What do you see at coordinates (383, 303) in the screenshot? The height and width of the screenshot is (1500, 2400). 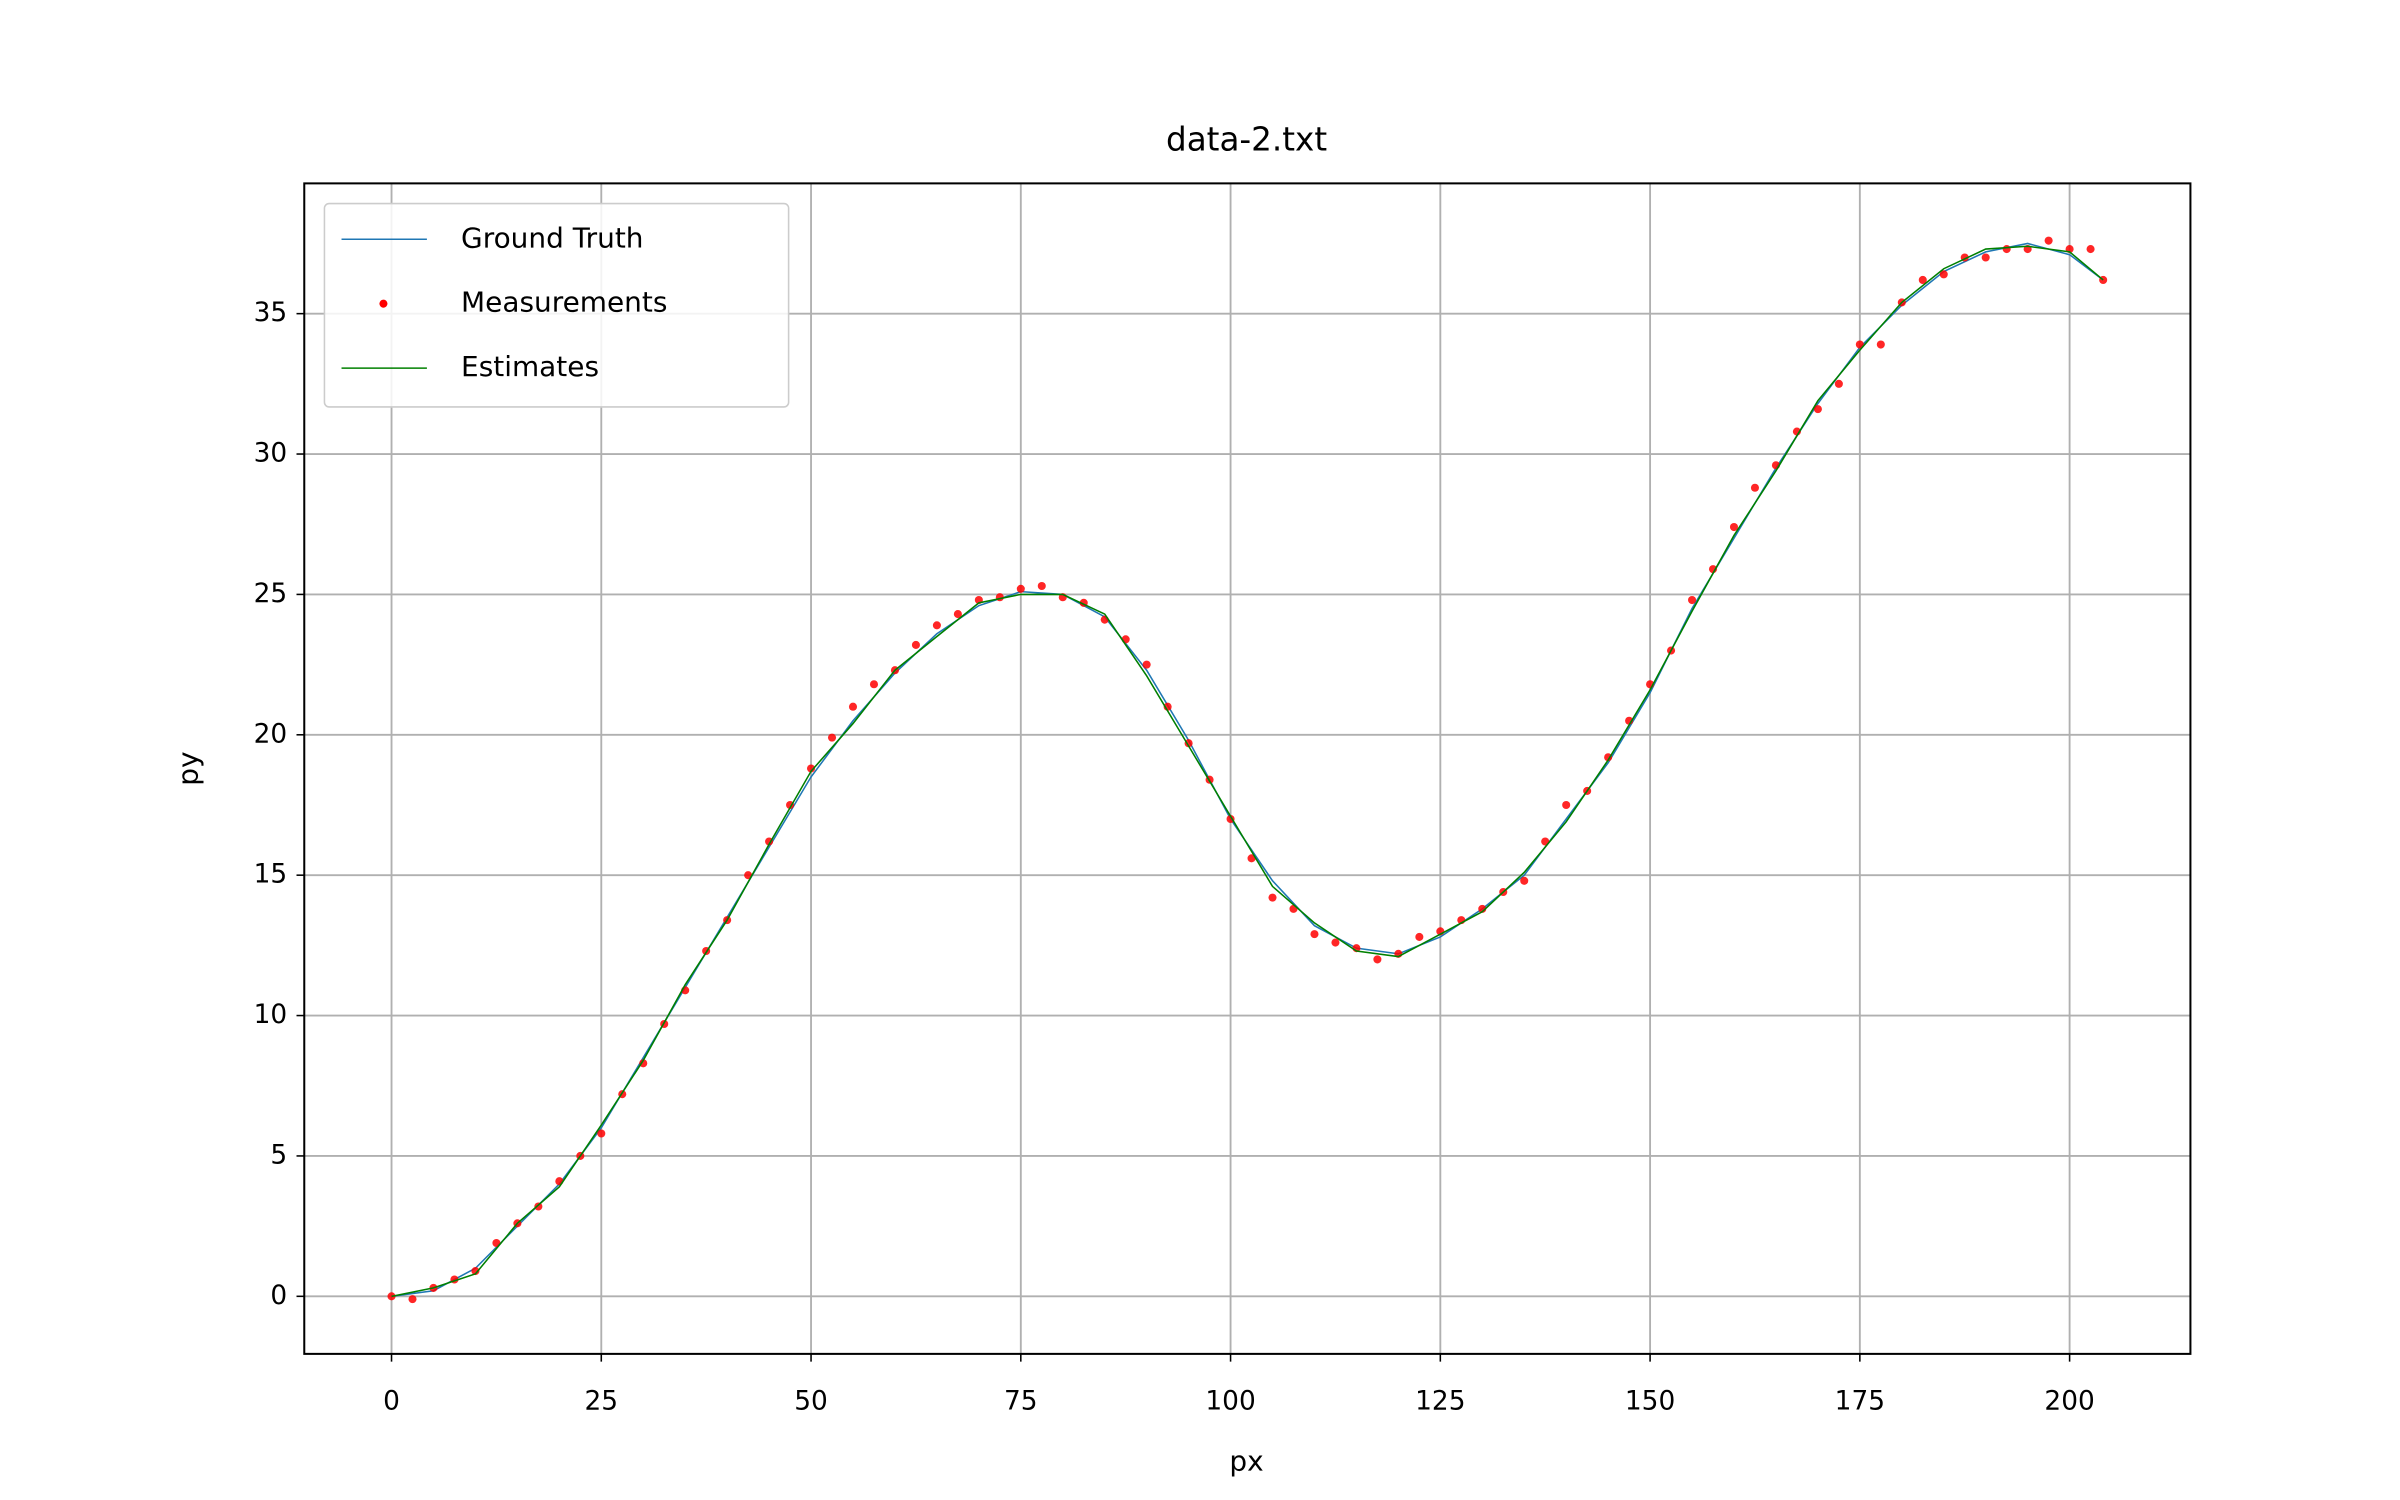 I see `legend-marker` at bounding box center [383, 303].